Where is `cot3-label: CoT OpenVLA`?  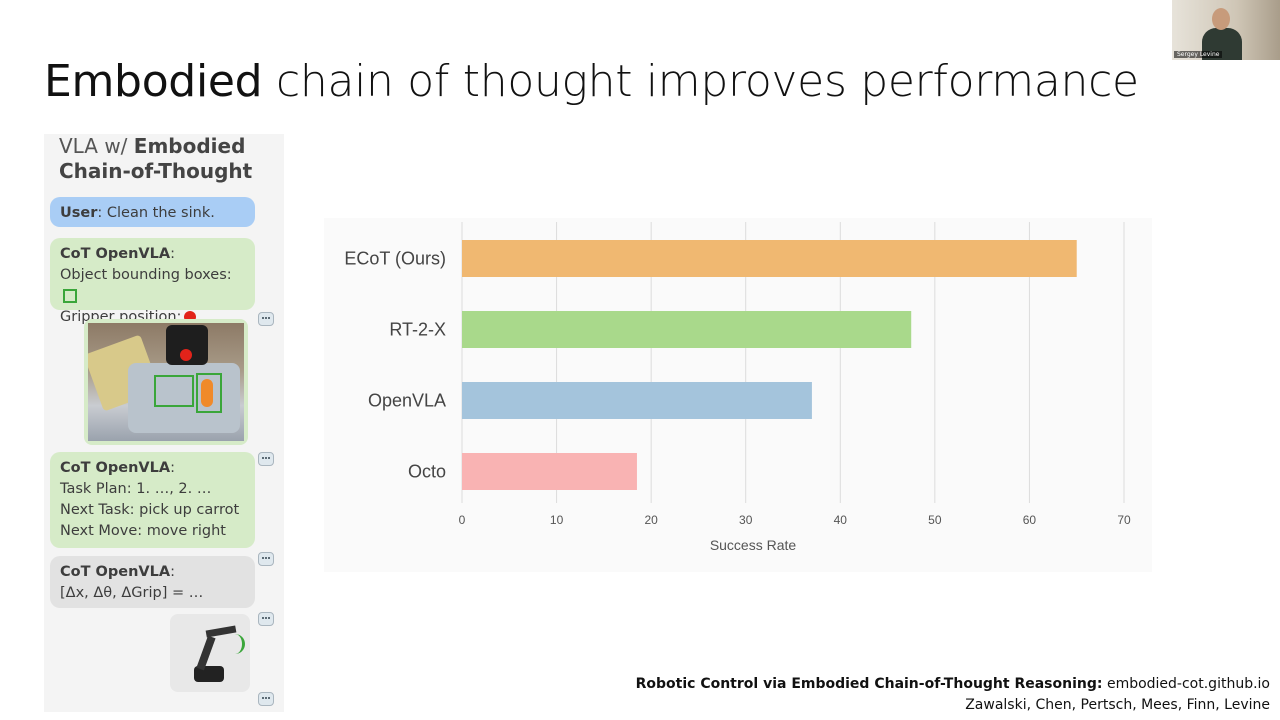
cot3-label: CoT OpenVLA is located at coordinates (115, 572).